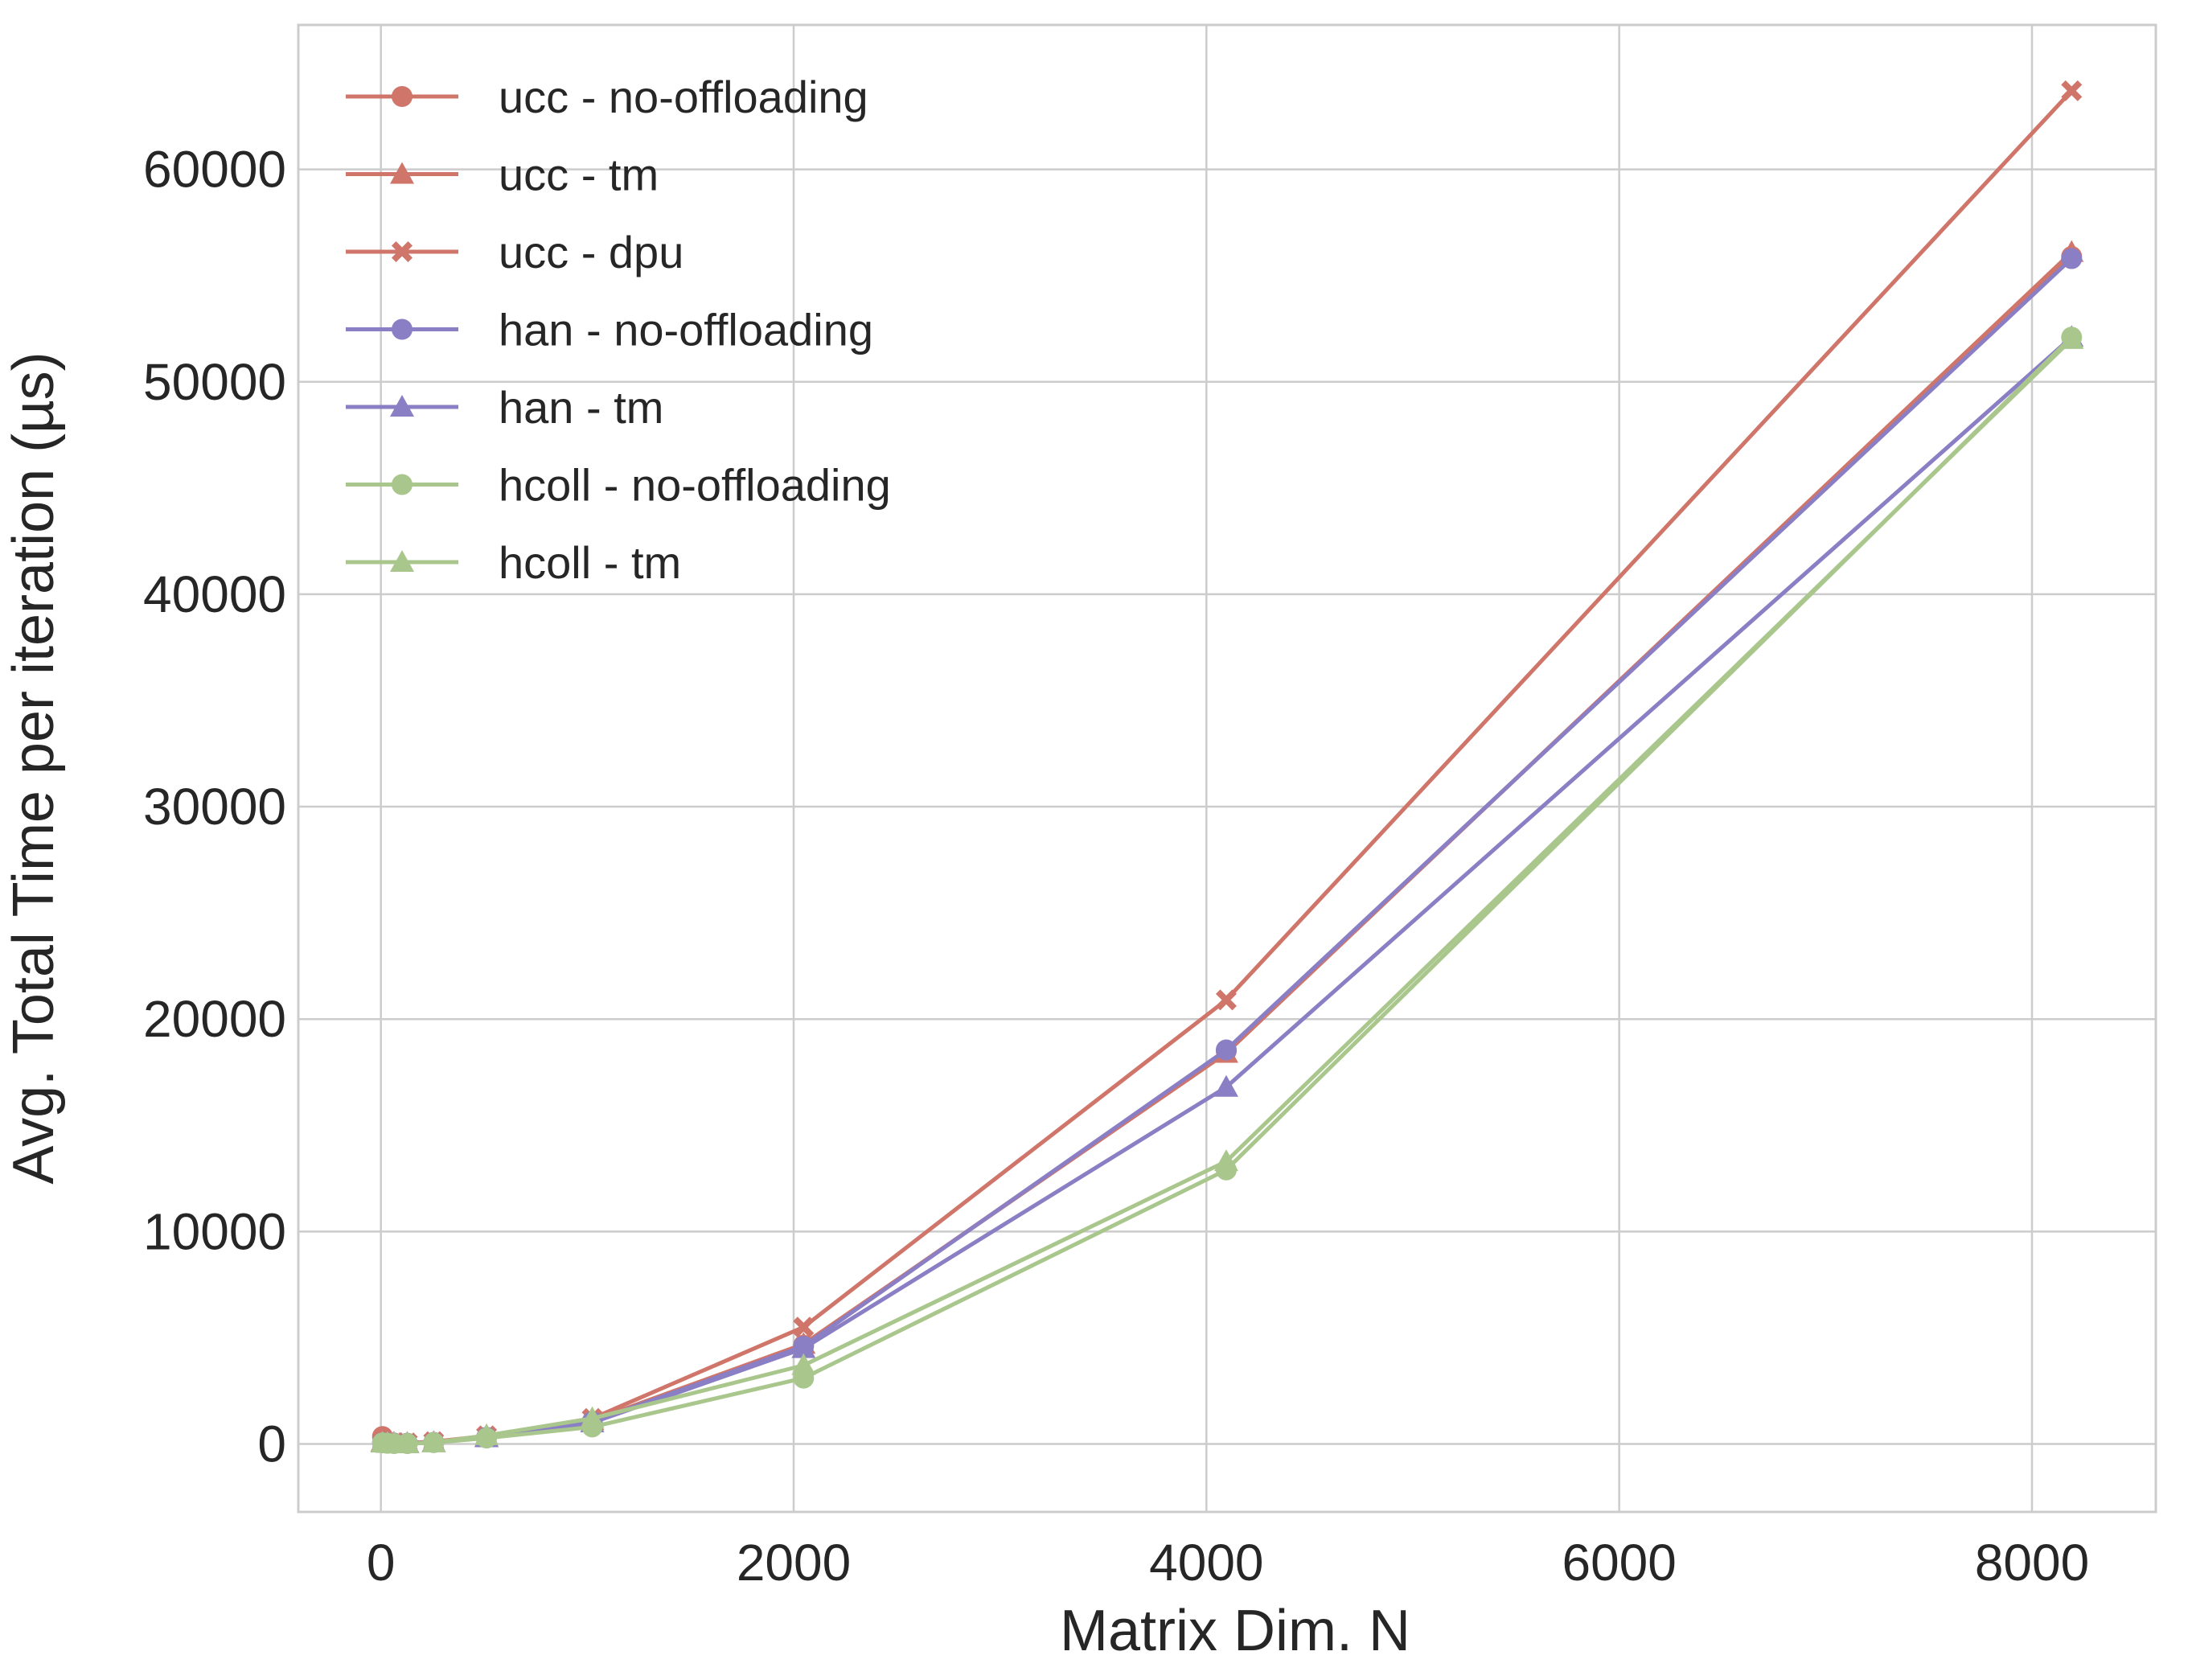  I want to click on legend-item: ucc - no-offloading, so click(607, 97).